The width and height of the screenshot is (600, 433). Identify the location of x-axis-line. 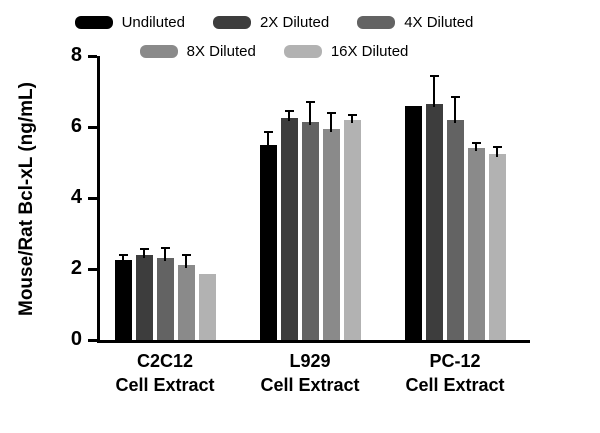
(313, 341).